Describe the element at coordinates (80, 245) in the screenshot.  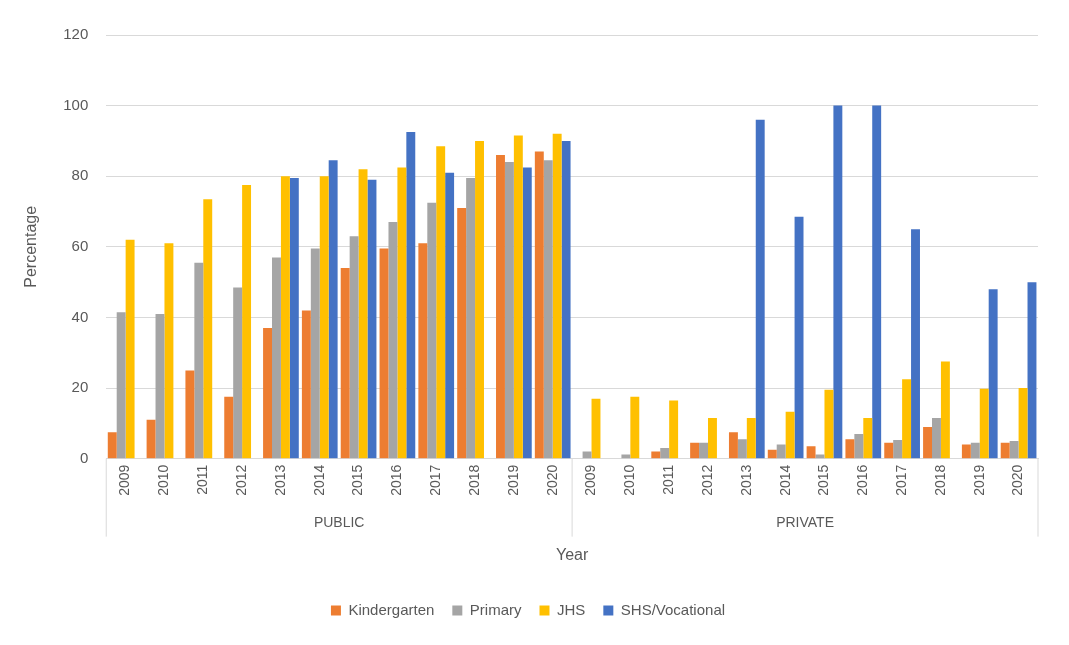
I see `y-tick-label: 60` at that location.